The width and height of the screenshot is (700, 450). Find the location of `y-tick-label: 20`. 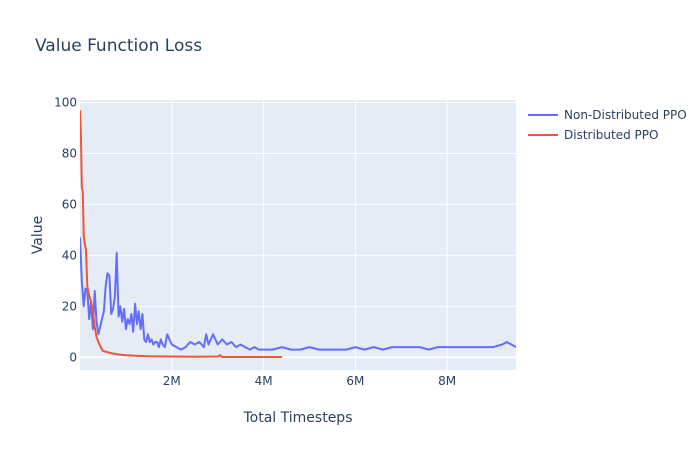

y-tick-label: 20 is located at coordinates (69, 306).